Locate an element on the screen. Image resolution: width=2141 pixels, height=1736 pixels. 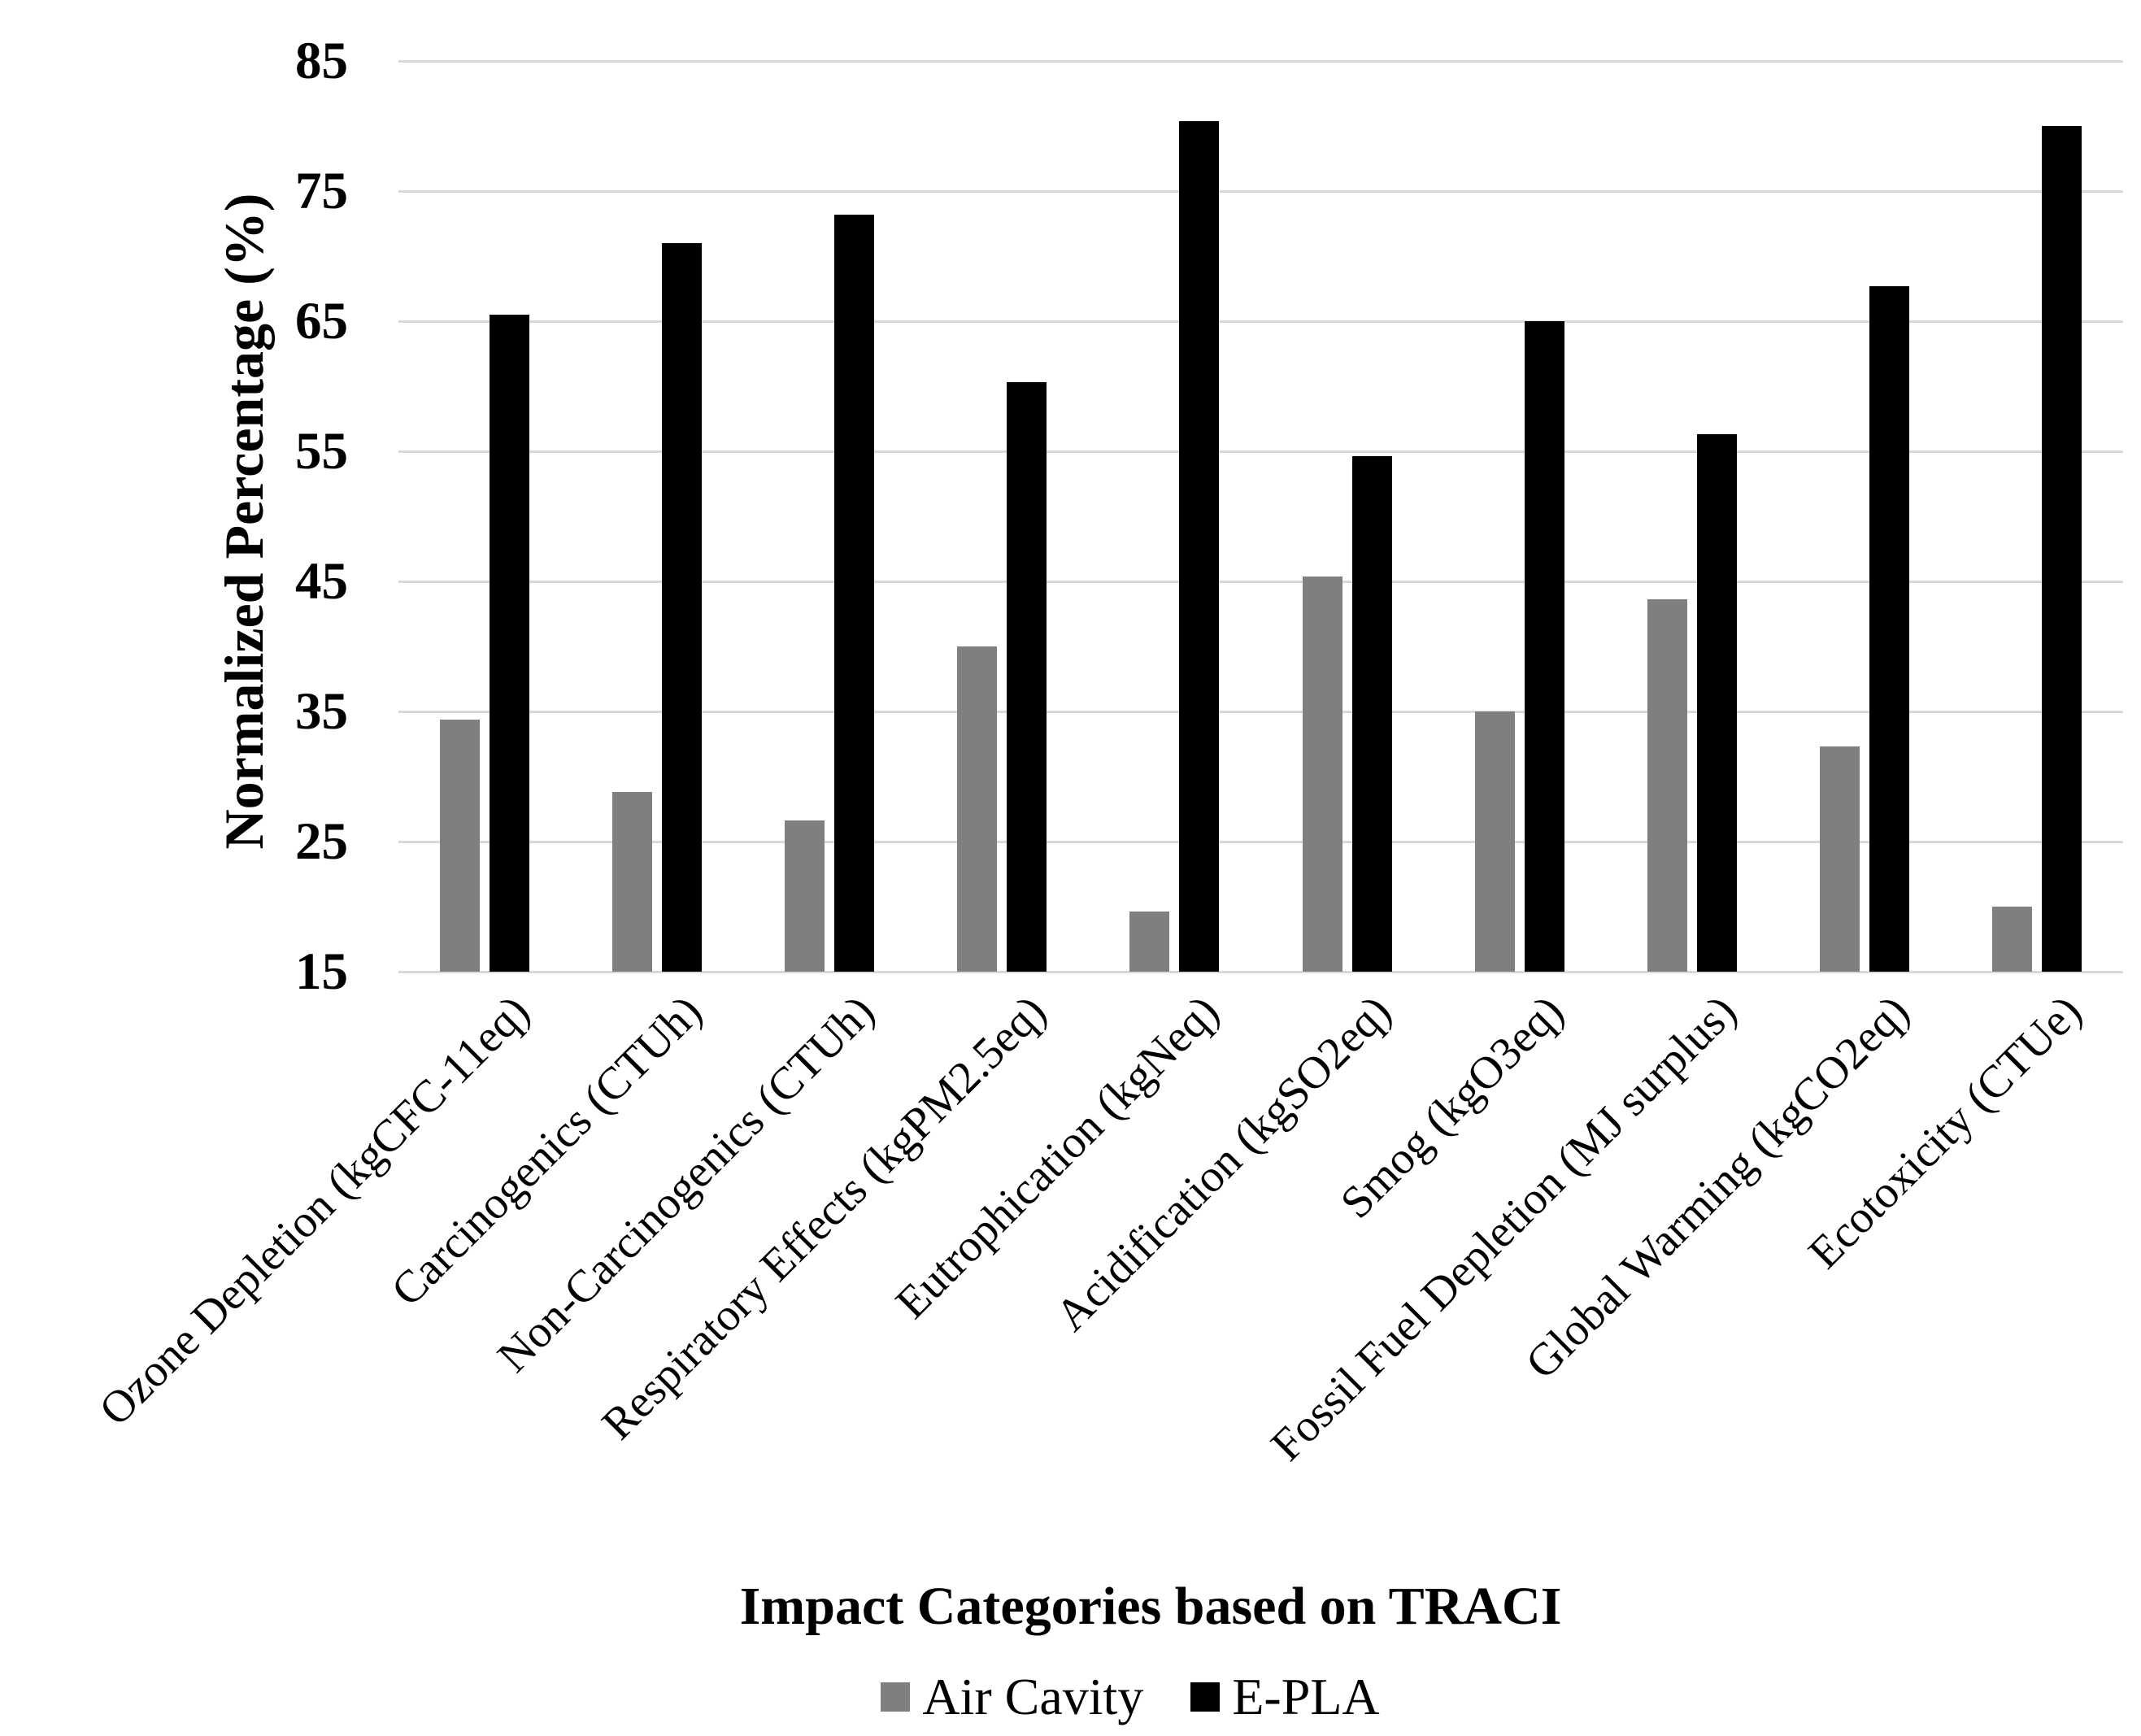
x-axis-title: Impact Categories based on TRACI is located at coordinates (1151, 1606).